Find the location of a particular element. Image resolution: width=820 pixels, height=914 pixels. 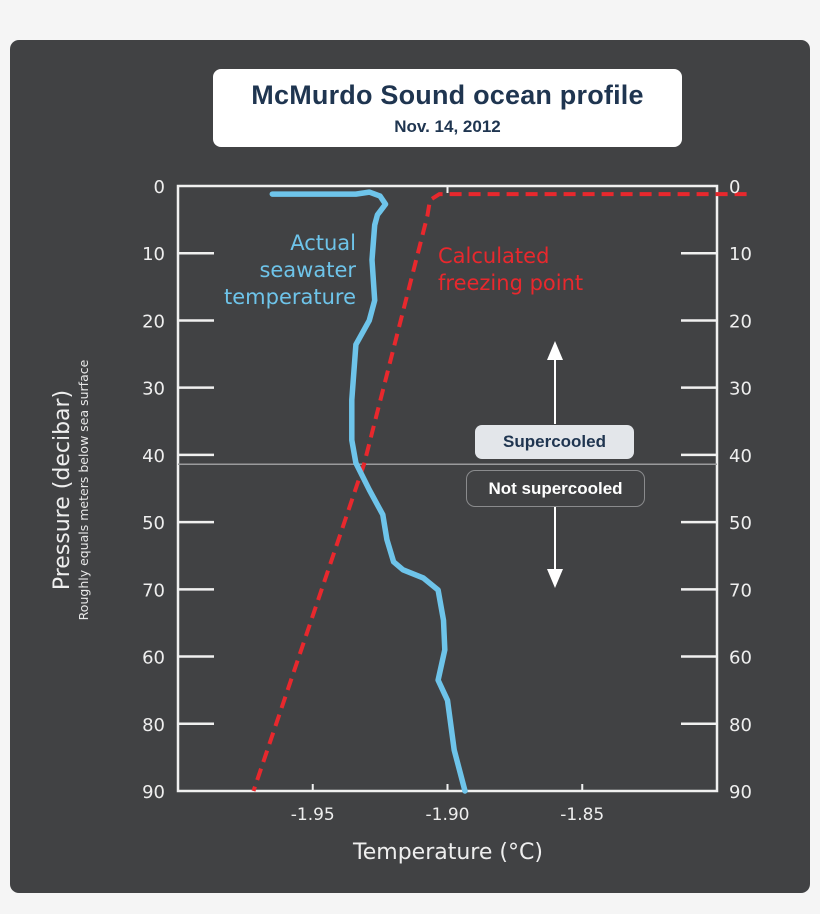

down-arrow-icon is located at coordinates (555, 547).